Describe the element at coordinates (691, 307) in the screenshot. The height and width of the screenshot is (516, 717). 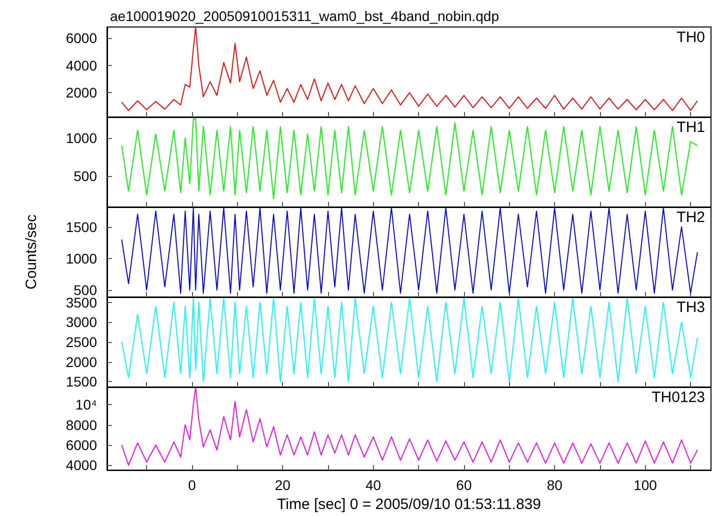
I see `series-label: TH3` at that location.